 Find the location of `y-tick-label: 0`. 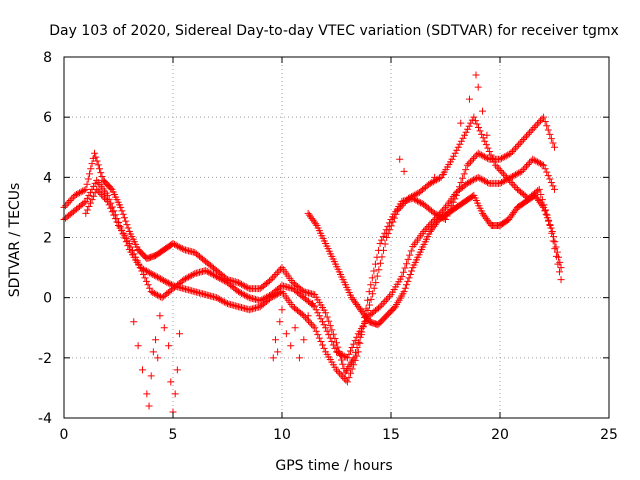

y-tick-label: 0 is located at coordinates (47, 299).